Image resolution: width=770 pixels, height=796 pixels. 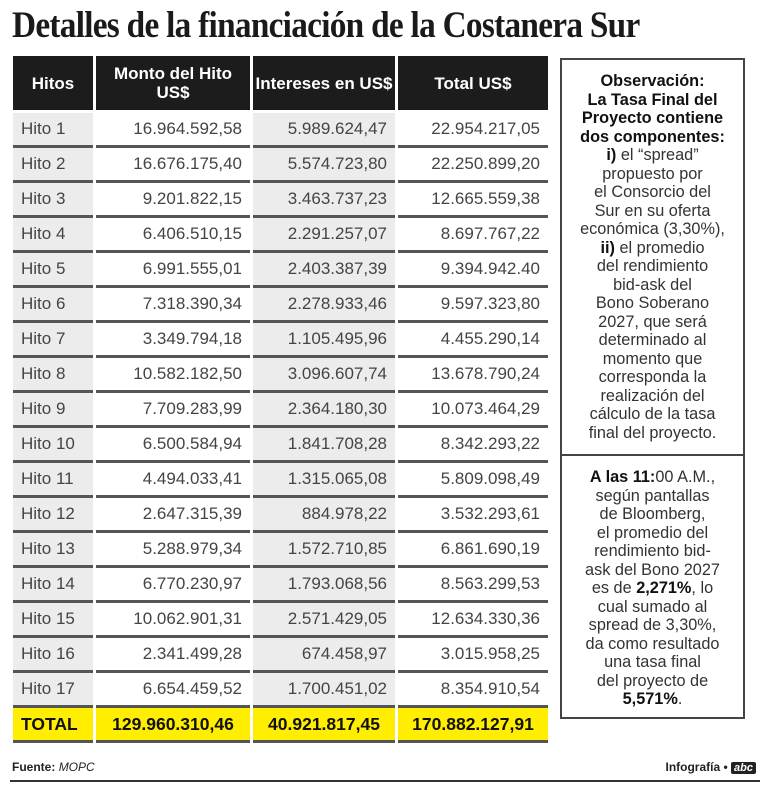 I want to click on bold-text: i), so click(x=611, y=155).